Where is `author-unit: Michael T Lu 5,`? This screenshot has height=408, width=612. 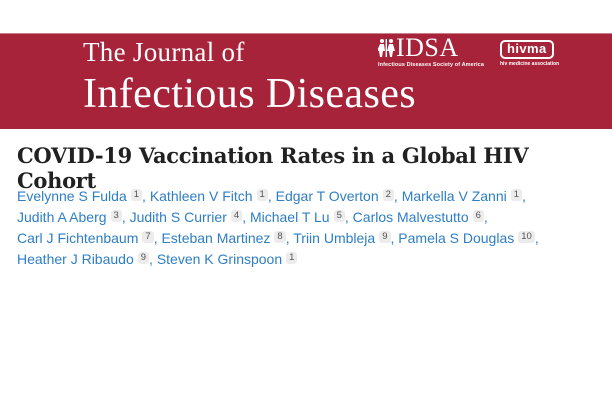
author-unit: Michael T Lu 5, is located at coordinates (299, 217).